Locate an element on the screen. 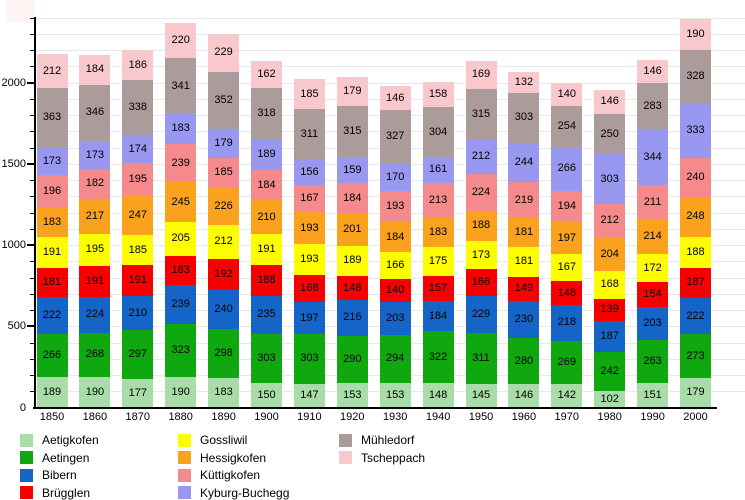 This screenshot has width=745, height=500. segment-value-label: 244 is located at coordinates (524, 161).